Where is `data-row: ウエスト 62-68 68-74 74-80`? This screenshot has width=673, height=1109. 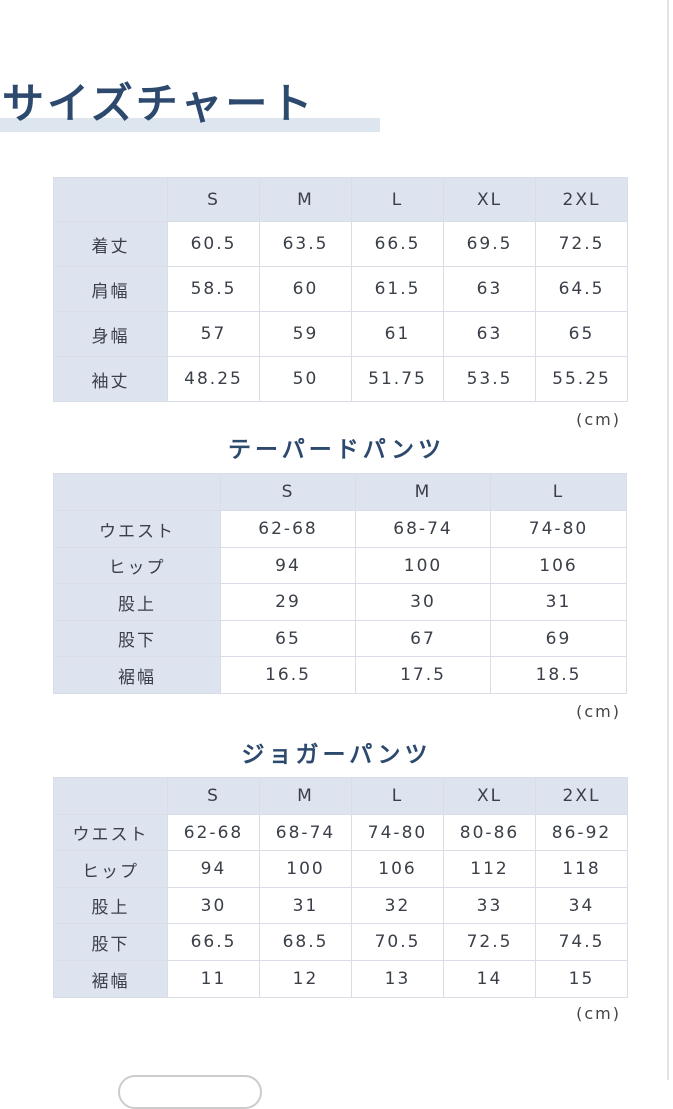 data-row: ウエスト 62-68 68-74 74-80 is located at coordinates (340, 529).